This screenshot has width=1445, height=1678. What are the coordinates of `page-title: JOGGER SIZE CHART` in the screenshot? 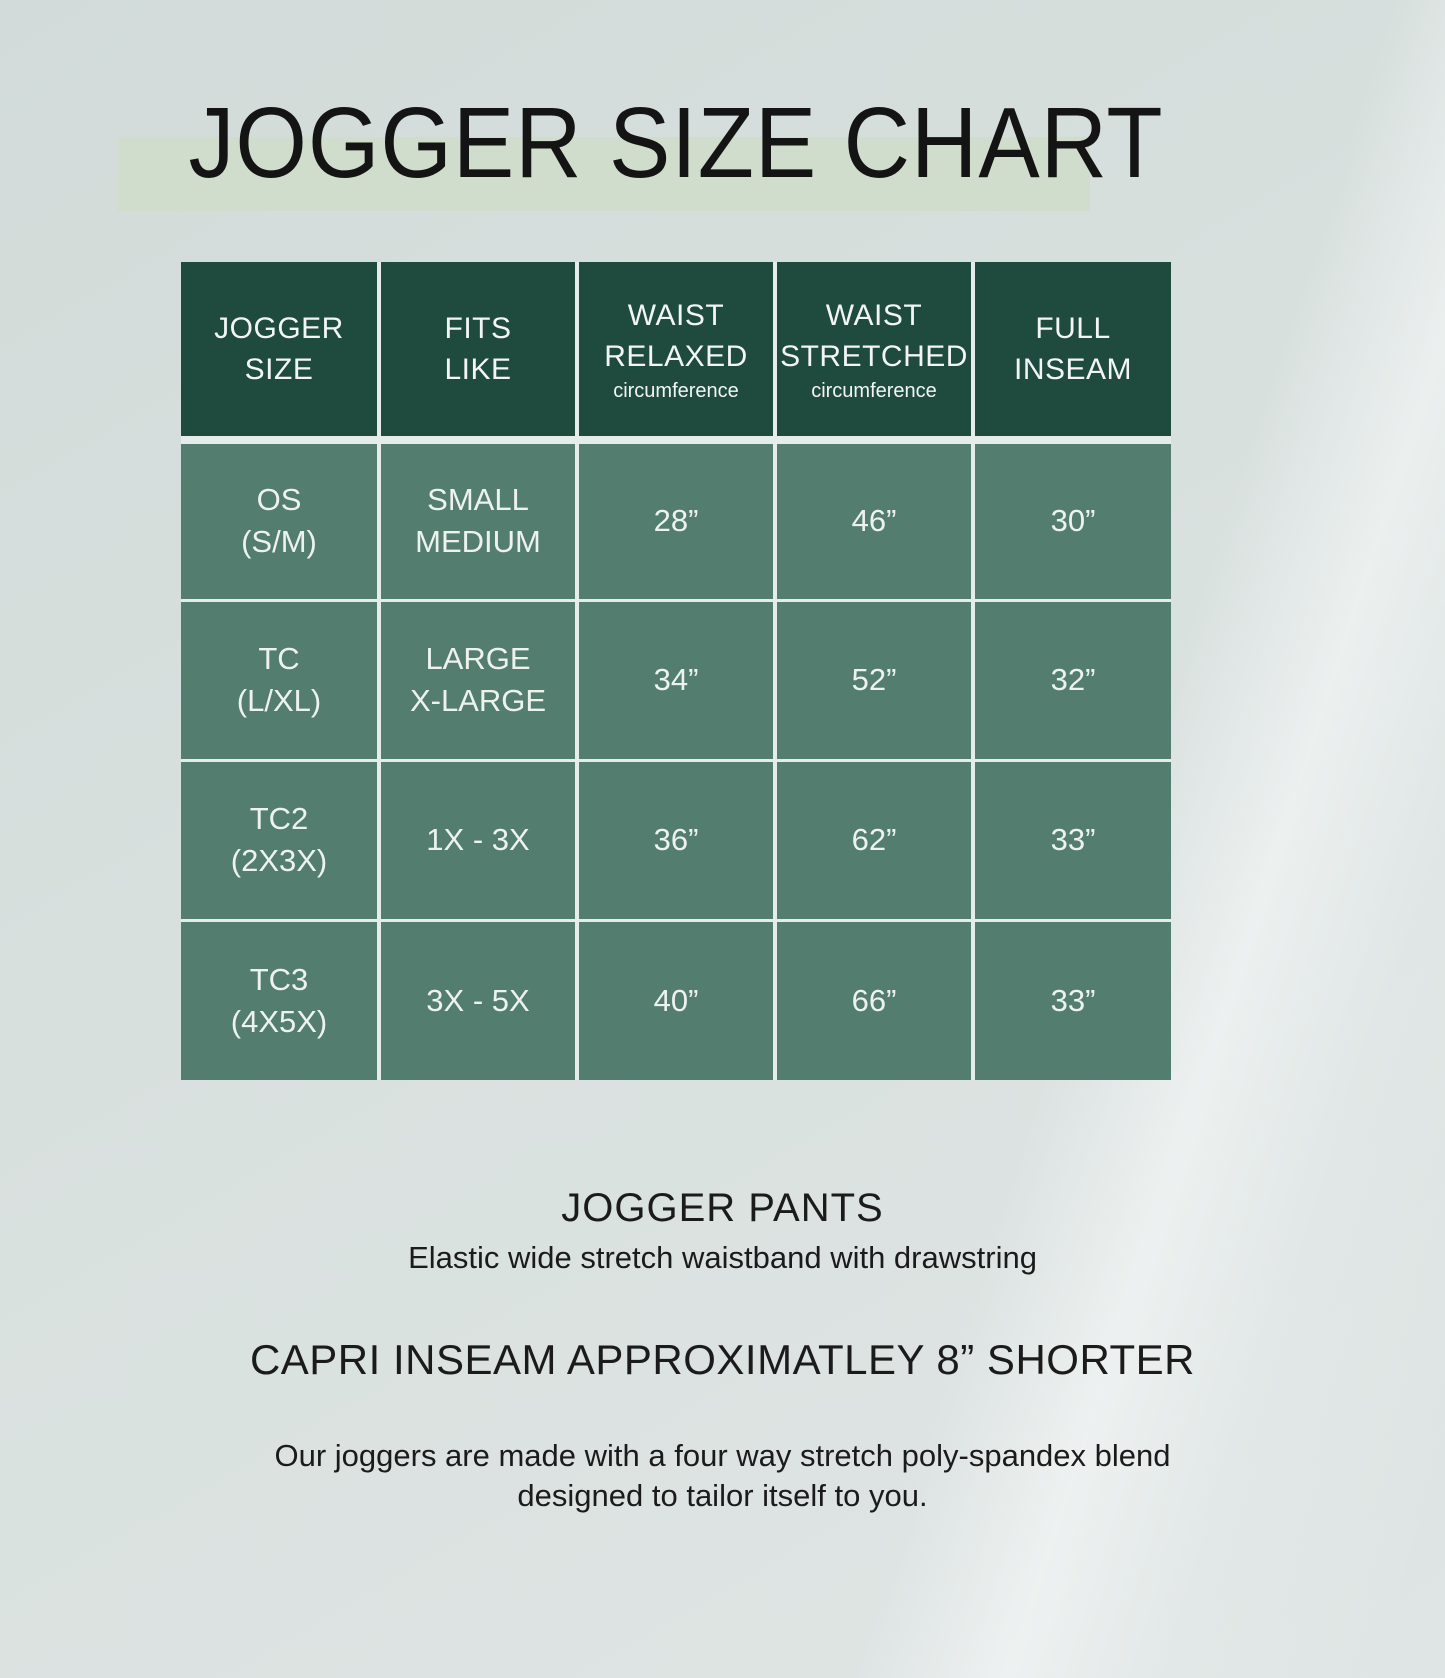 It's located at (676, 143).